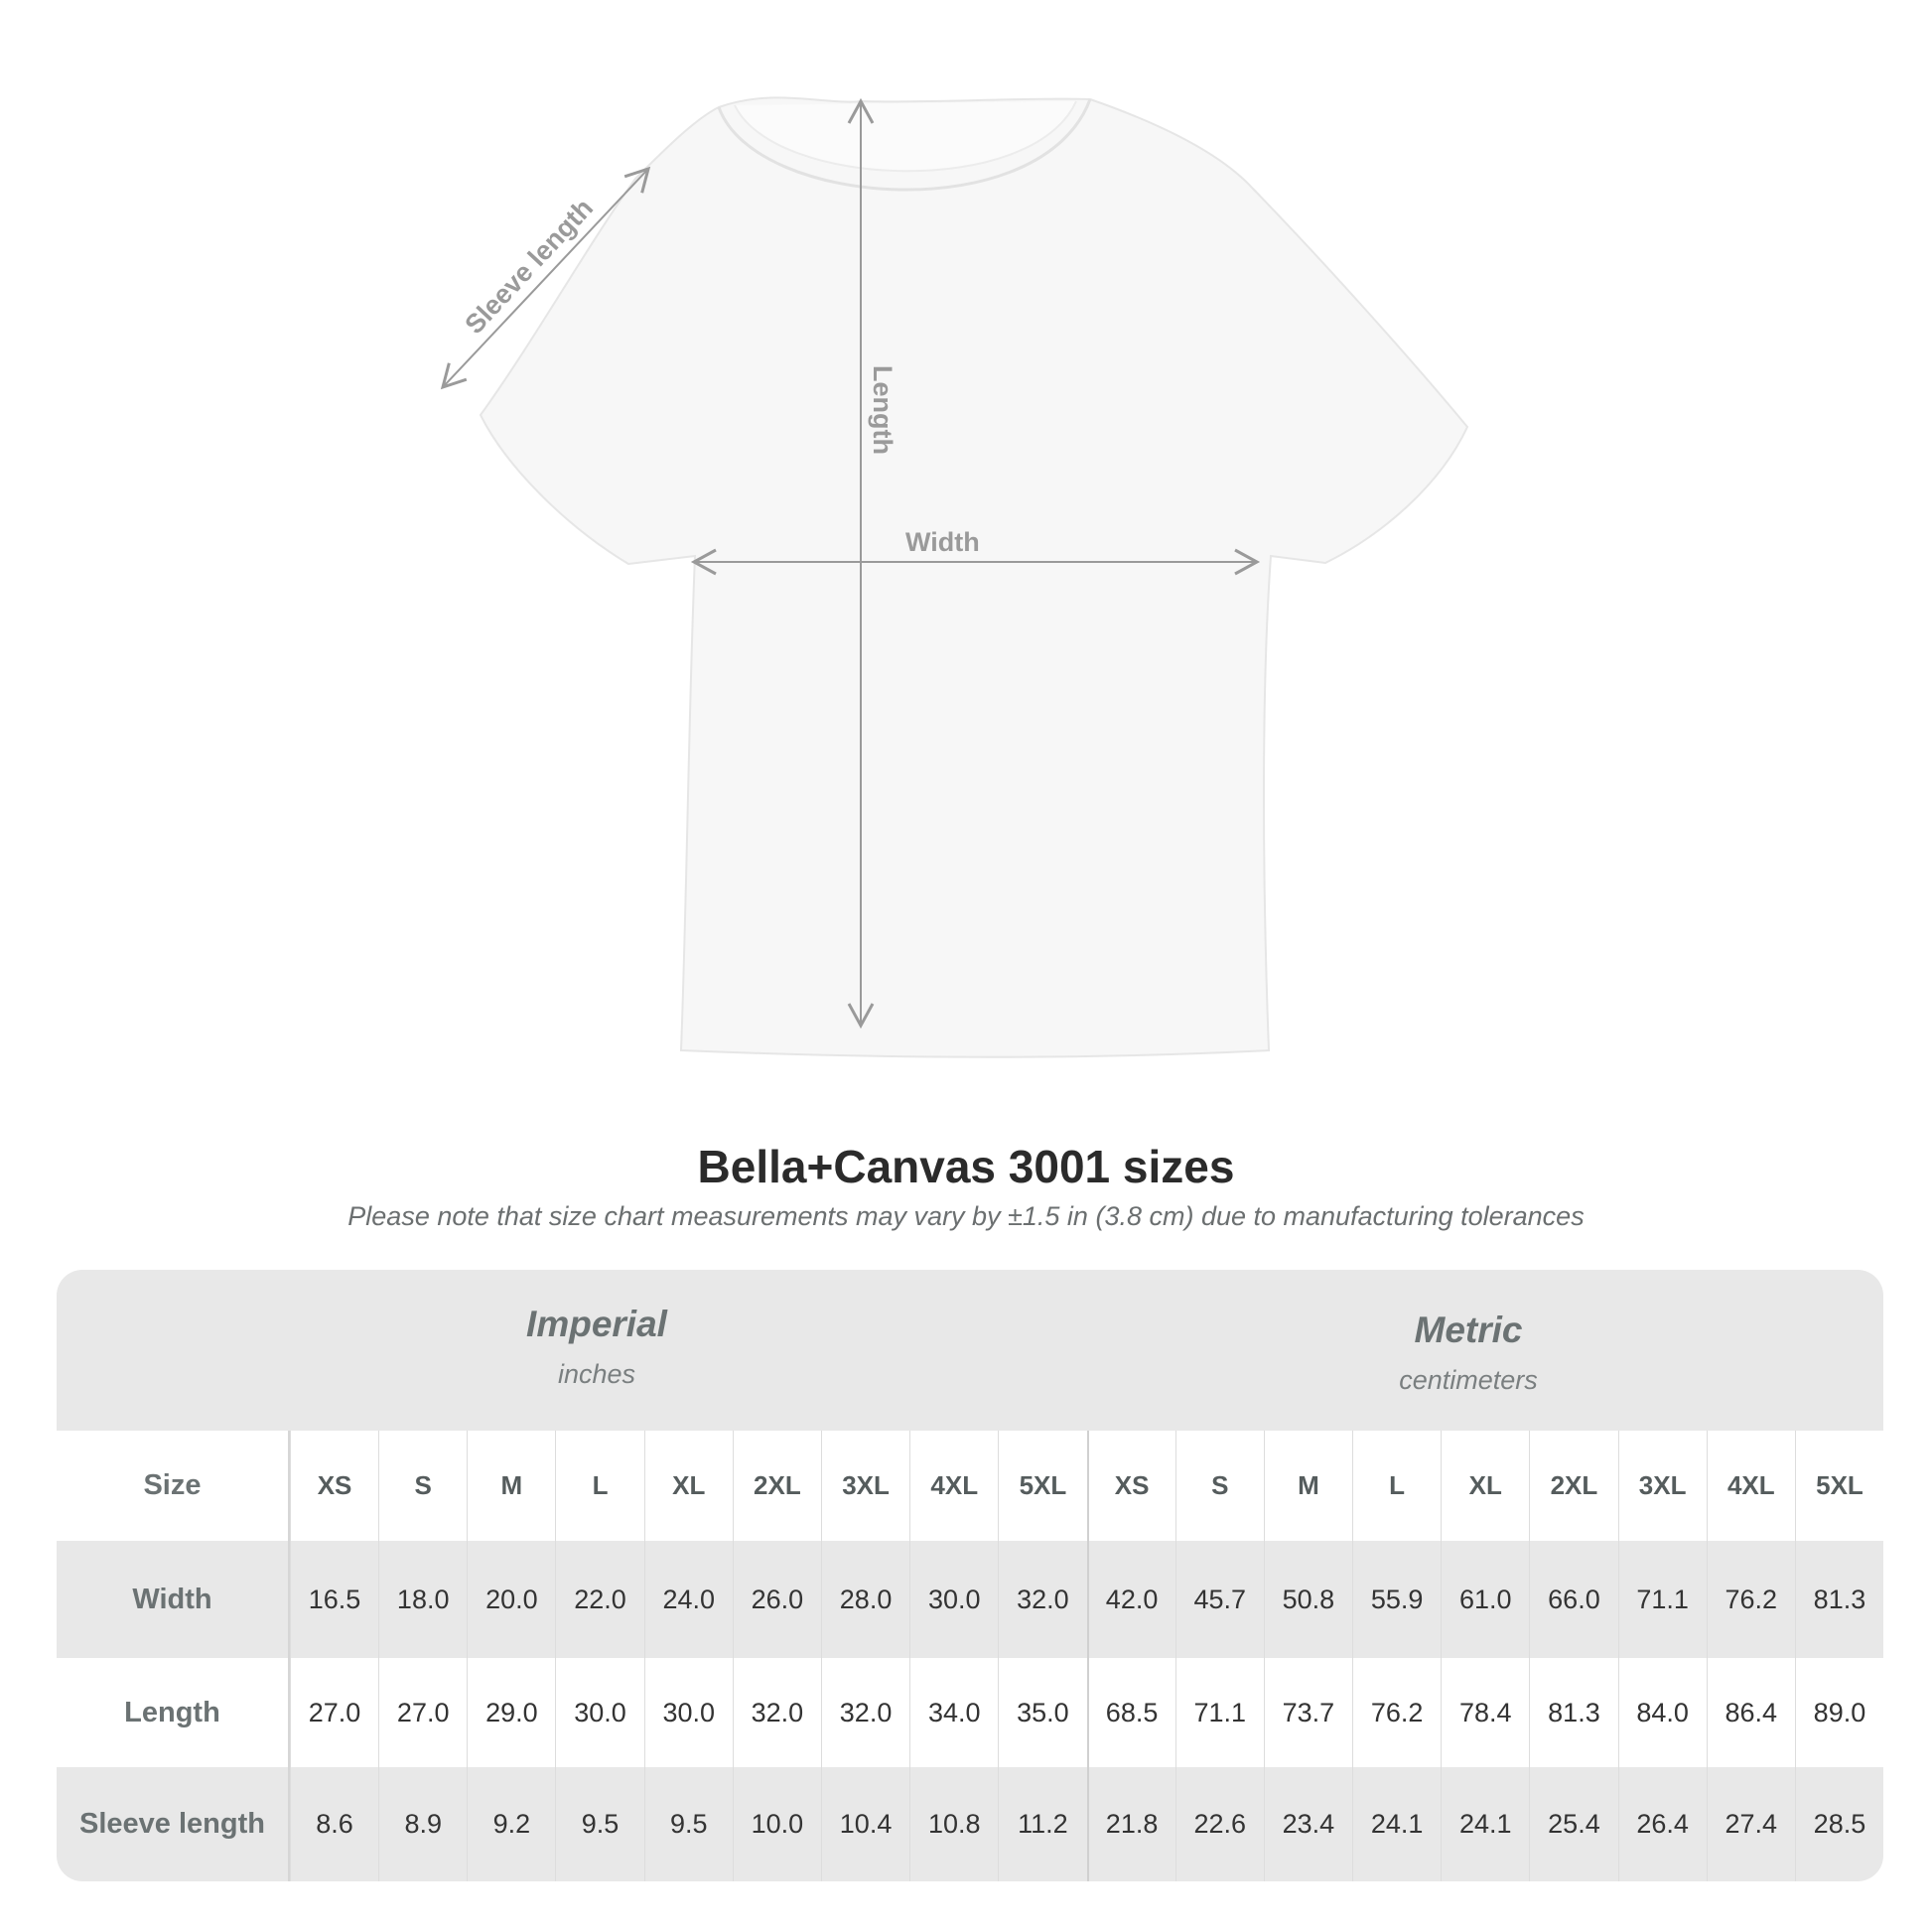 The width and height of the screenshot is (1932, 1932). Describe the element at coordinates (597, 1374) in the screenshot. I see `imperial-unit: inches` at that location.